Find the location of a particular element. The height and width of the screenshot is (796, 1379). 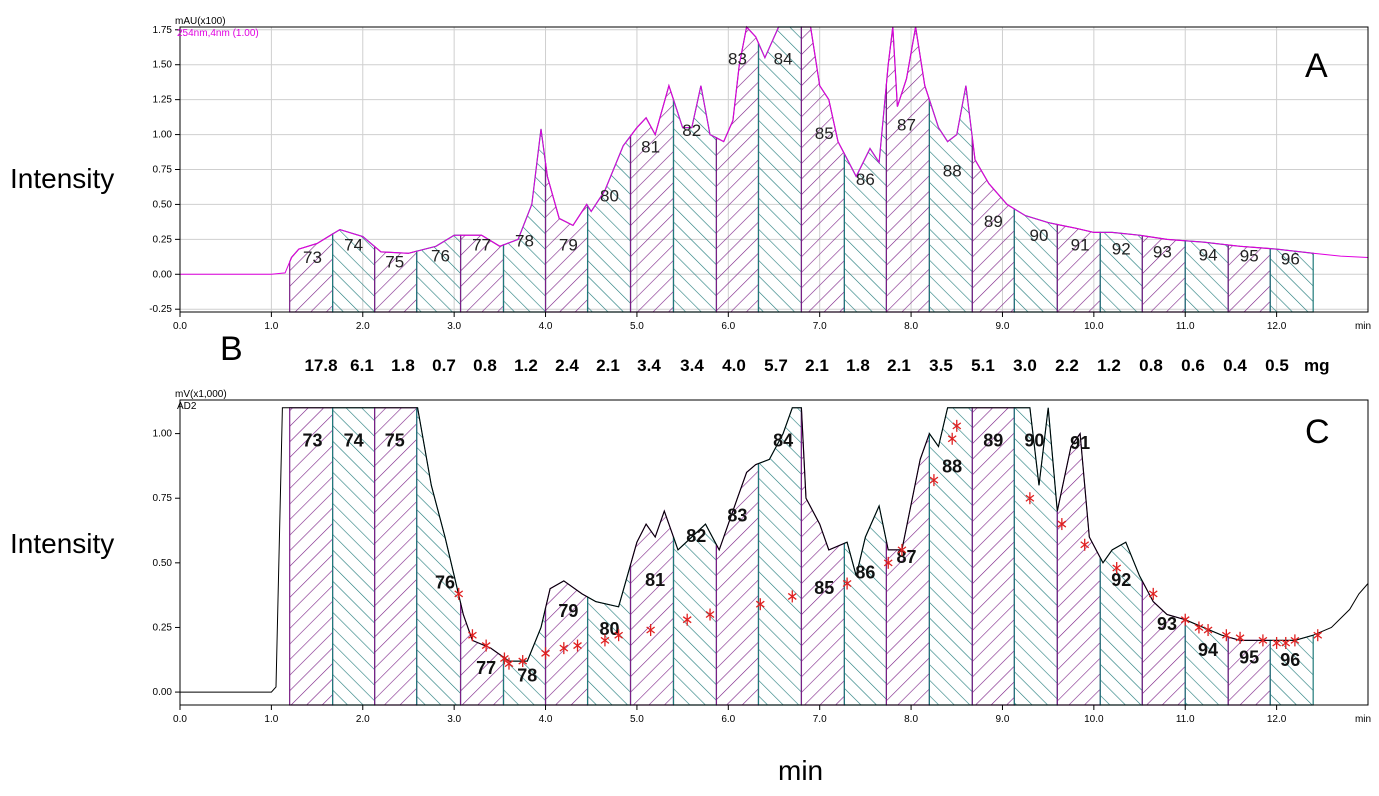

fraction-label-83: 83 is located at coordinates (737, 59).